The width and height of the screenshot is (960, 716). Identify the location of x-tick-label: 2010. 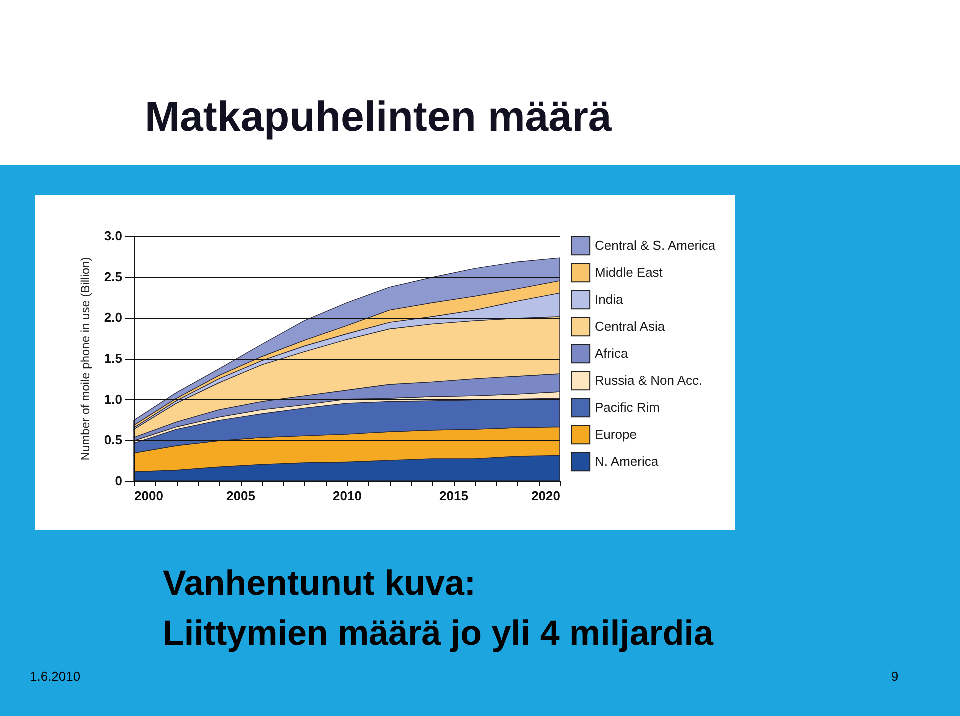
(347, 496).